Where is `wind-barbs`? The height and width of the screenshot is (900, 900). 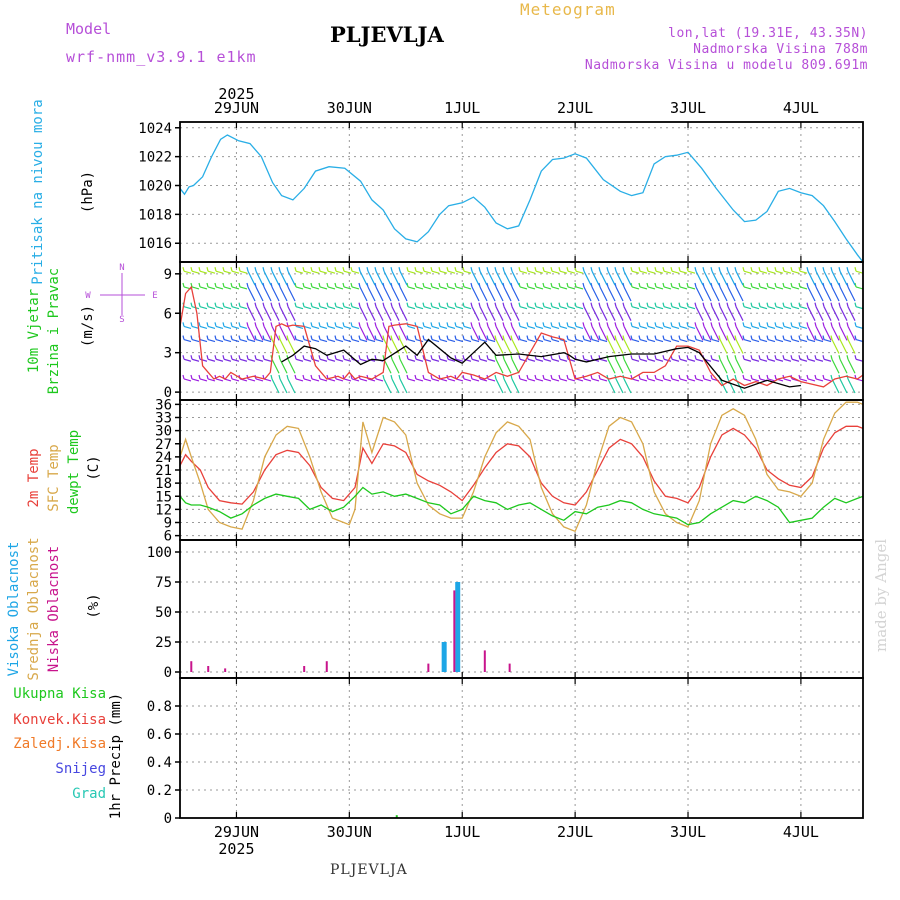
wind-barbs is located at coordinates (522, 330).